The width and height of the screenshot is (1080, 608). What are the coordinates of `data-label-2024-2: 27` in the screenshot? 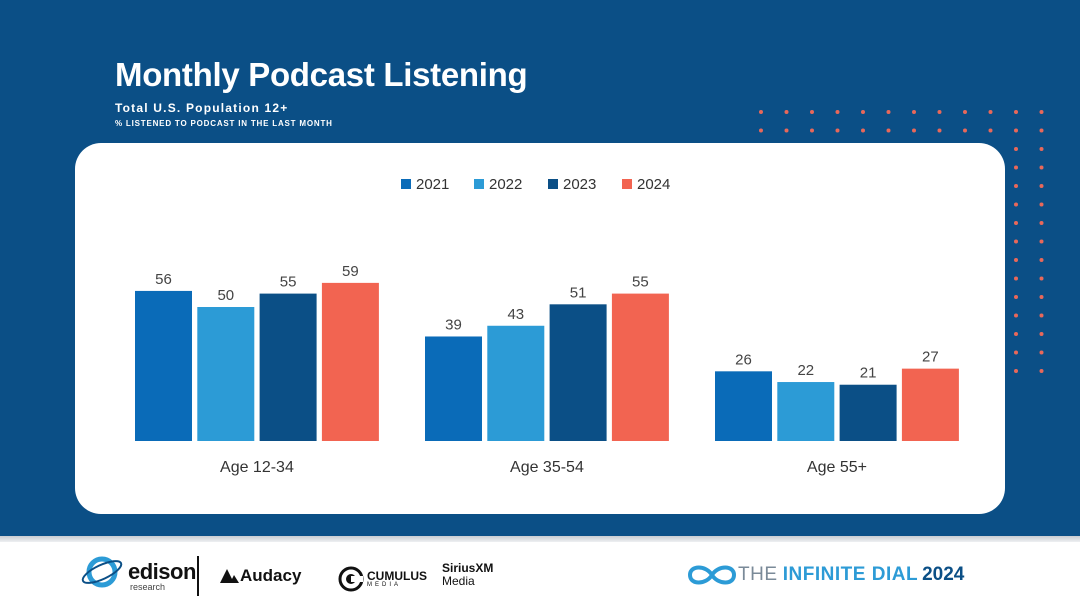 It's located at (930, 357).